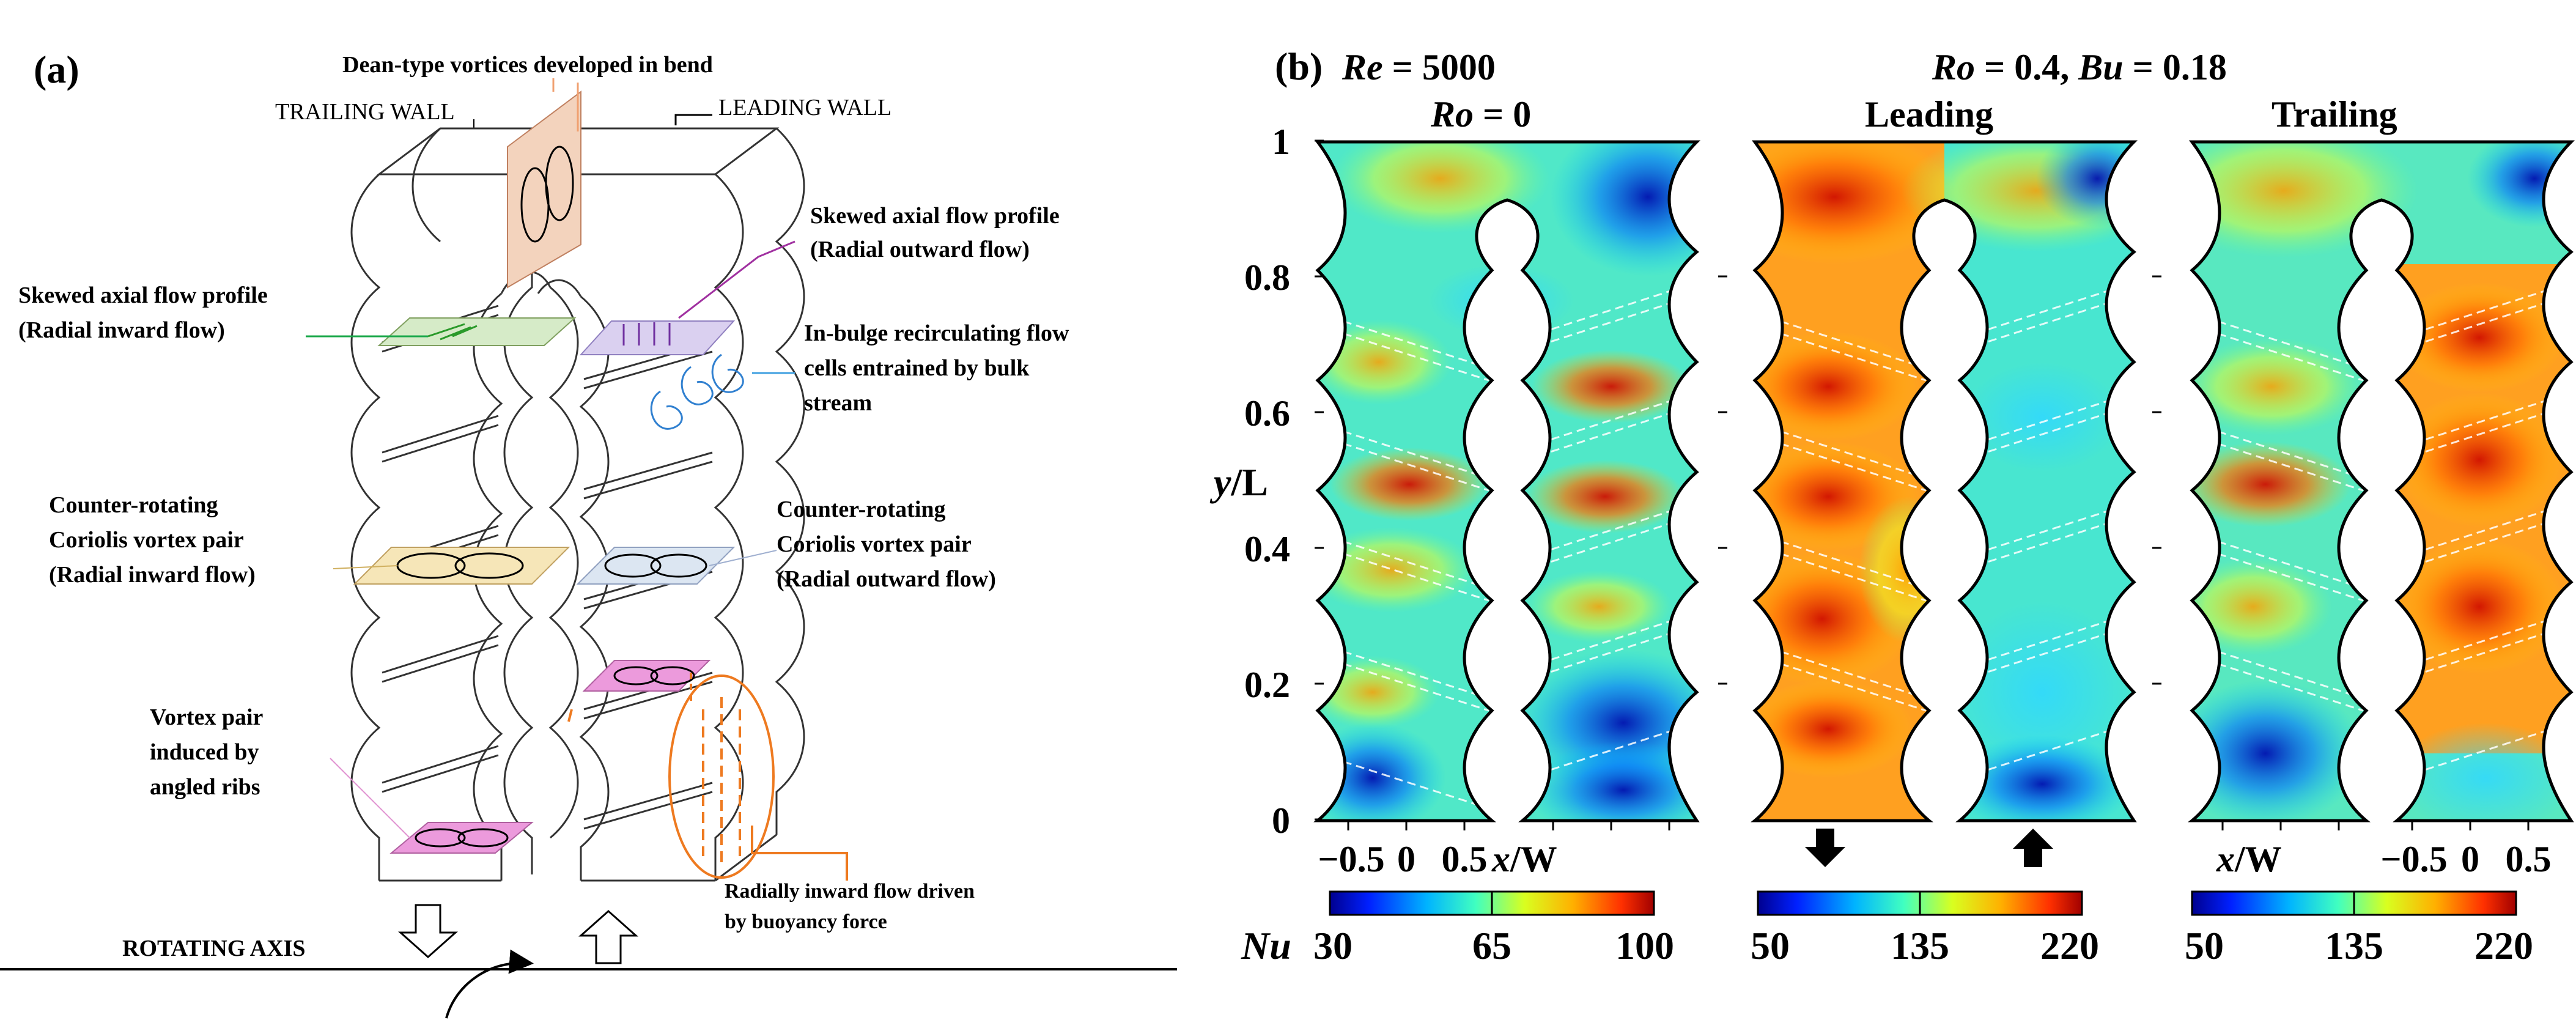  Describe the element at coordinates (1266, 945) in the screenshot. I see `nu-label: Nu` at that location.